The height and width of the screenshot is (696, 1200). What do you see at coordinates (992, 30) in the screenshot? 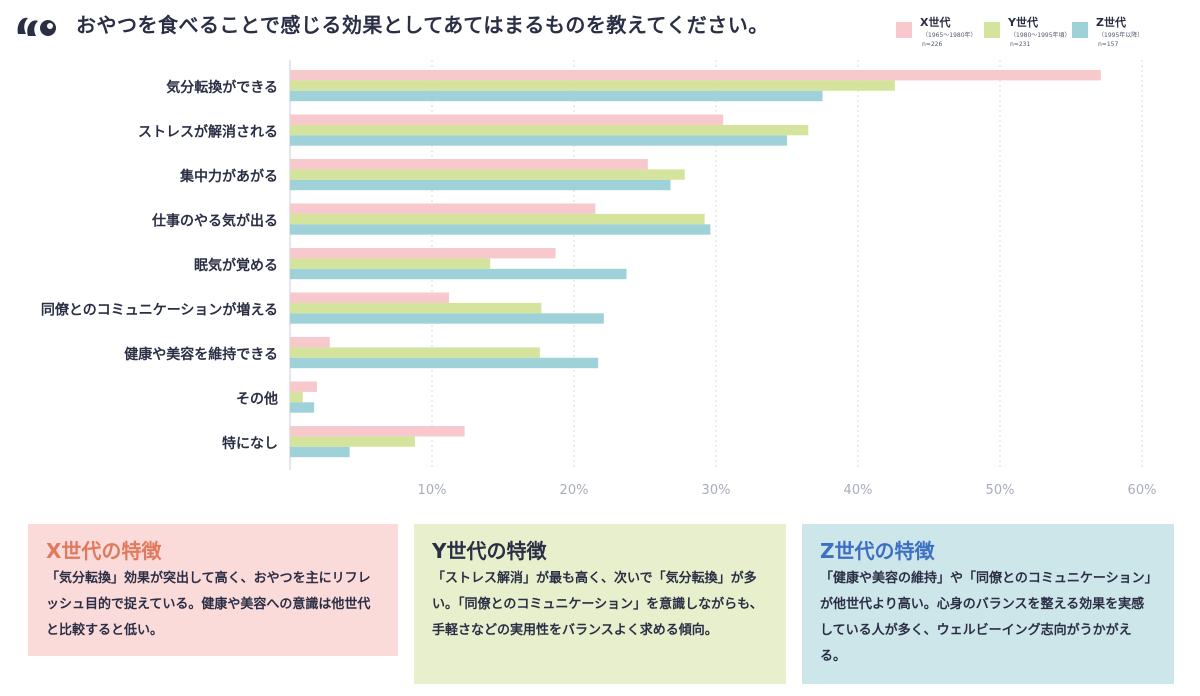
I see `legend-swatch-y` at bounding box center [992, 30].